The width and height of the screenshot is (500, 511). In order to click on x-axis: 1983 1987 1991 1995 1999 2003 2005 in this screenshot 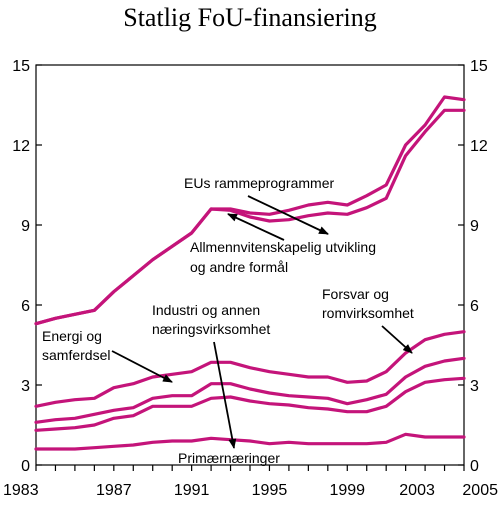, I will do `click(250, 482)`.